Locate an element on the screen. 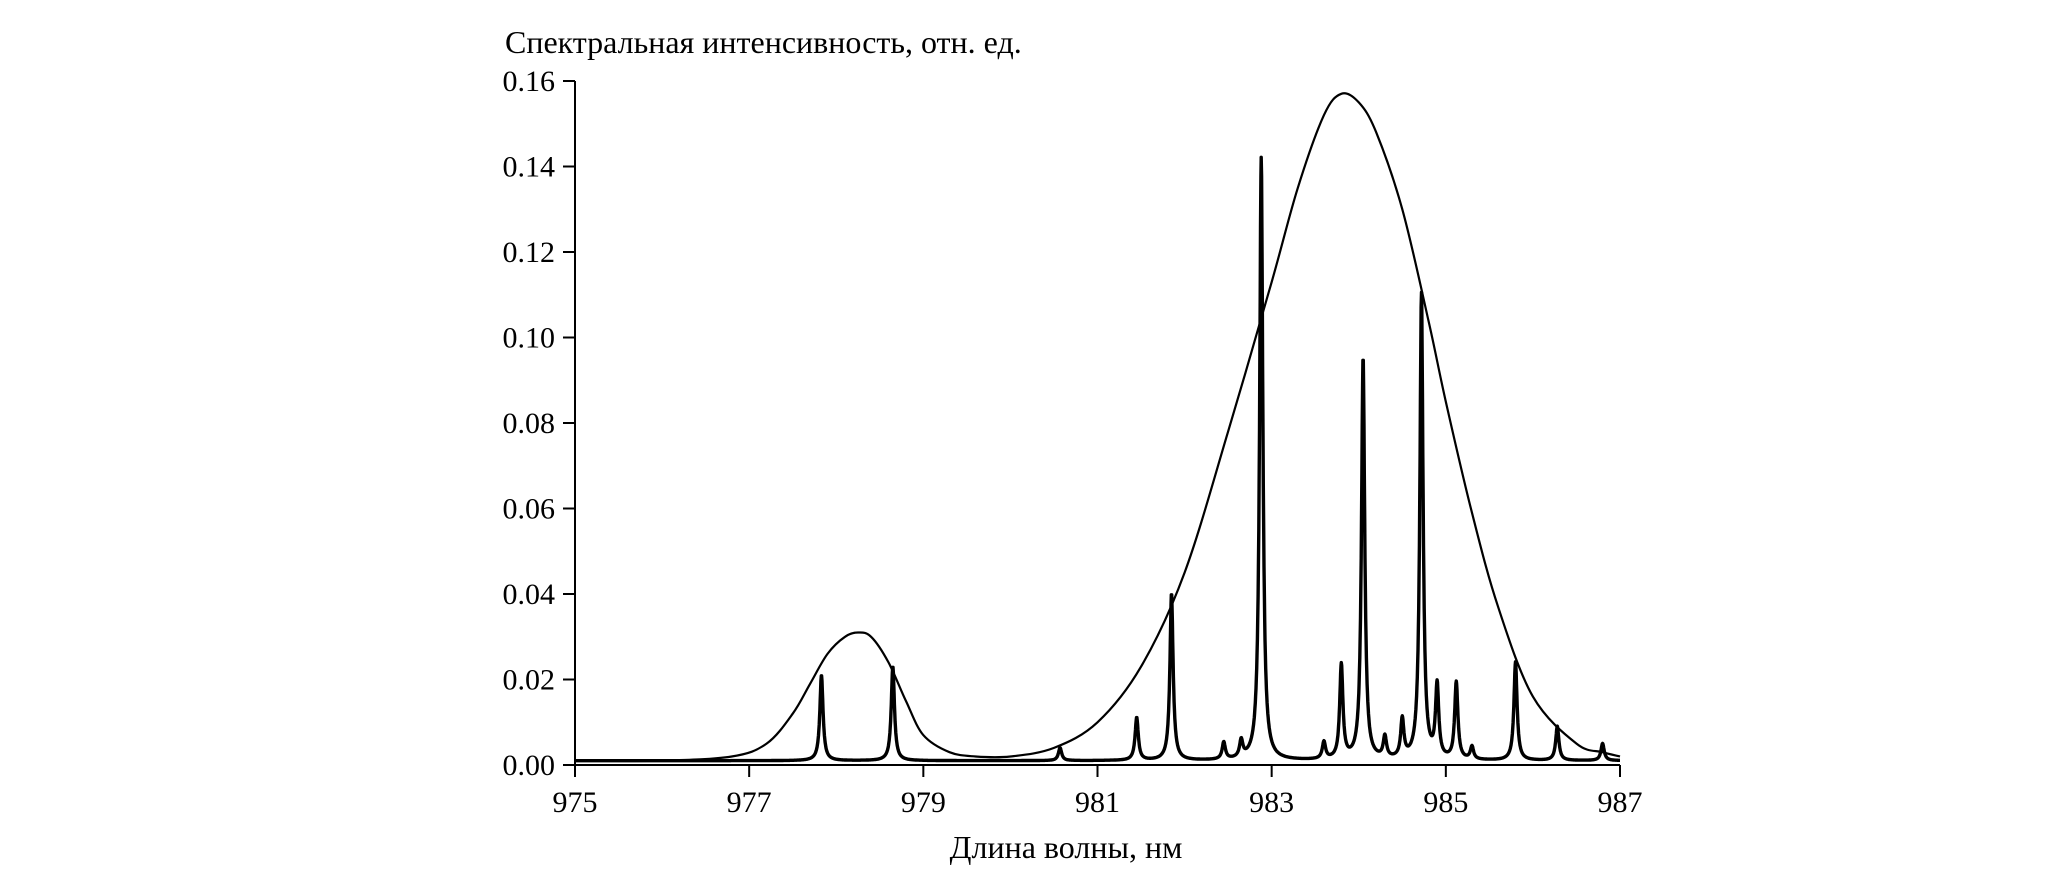  x-axis-title: Длина волны, нм is located at coordinates (1066, 847).